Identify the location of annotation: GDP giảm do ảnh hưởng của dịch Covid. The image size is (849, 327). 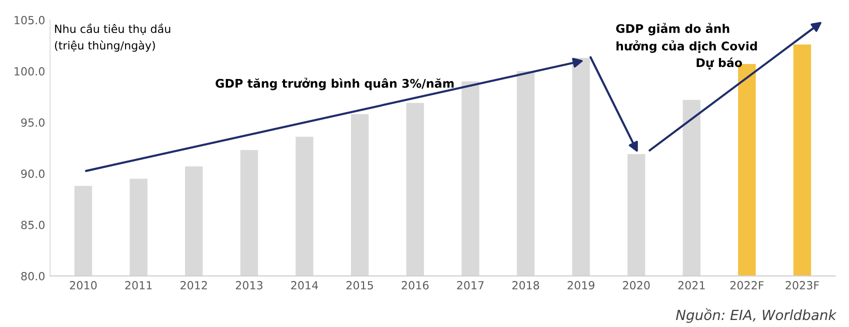
(686, 37).